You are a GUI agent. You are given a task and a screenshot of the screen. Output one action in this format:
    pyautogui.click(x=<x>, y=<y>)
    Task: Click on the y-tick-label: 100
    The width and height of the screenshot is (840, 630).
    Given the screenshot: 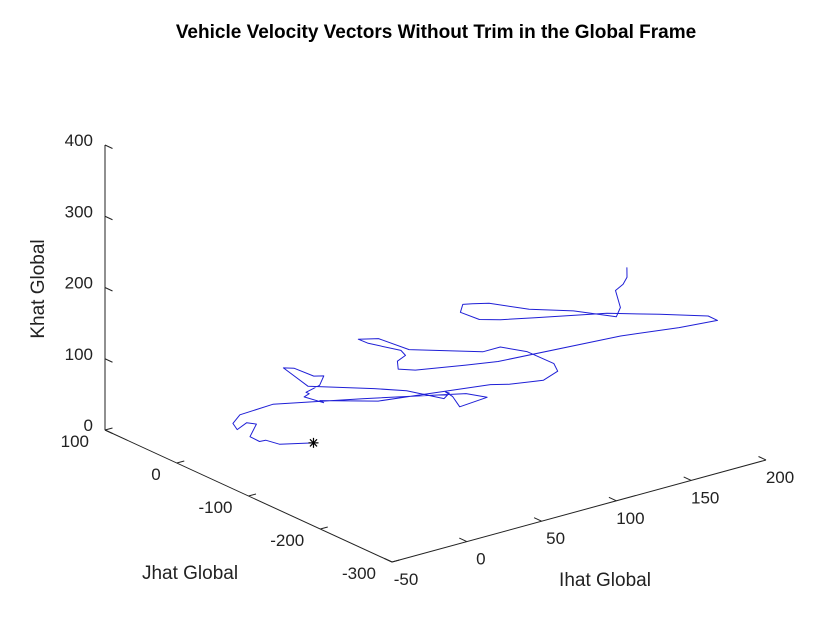 What is the action you would take?
    pyautogui.click(x=75, y=441)
    